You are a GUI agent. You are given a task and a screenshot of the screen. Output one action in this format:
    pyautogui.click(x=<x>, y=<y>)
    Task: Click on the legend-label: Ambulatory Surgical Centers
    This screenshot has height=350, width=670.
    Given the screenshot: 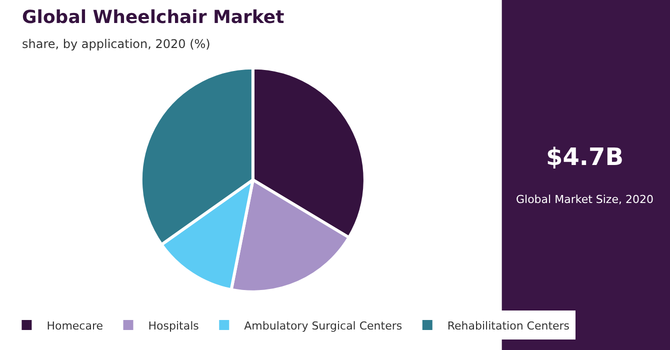 What is the action you would take?
    pyautogui.click(x=323, y=325)
    